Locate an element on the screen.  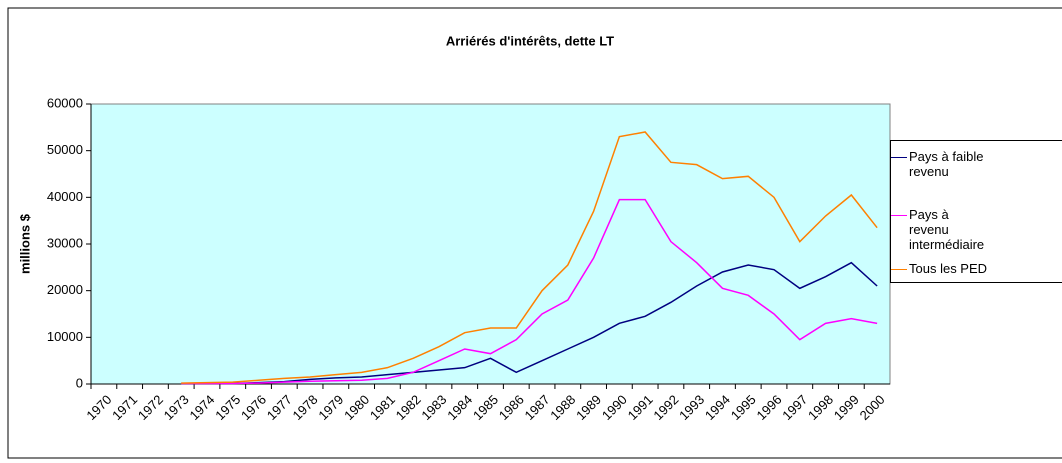
legend-item: Pays à faible revenu is located at coordinates (940, 164).